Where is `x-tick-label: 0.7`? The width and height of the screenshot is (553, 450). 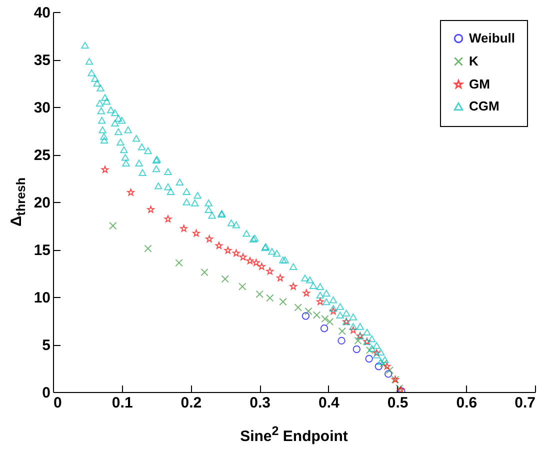
x-tick-label: 0.7 is located at coordinates (525, 403).